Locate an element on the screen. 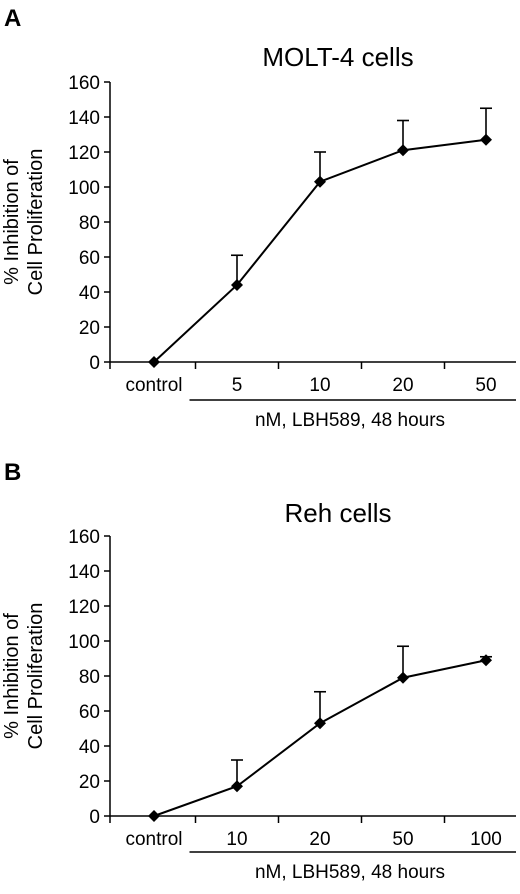 Image resolution: width=520 pixels, height=894 pixels. x-axis-label-a: nM, LBH589, 48 hours is located at coordinates (350, 420).